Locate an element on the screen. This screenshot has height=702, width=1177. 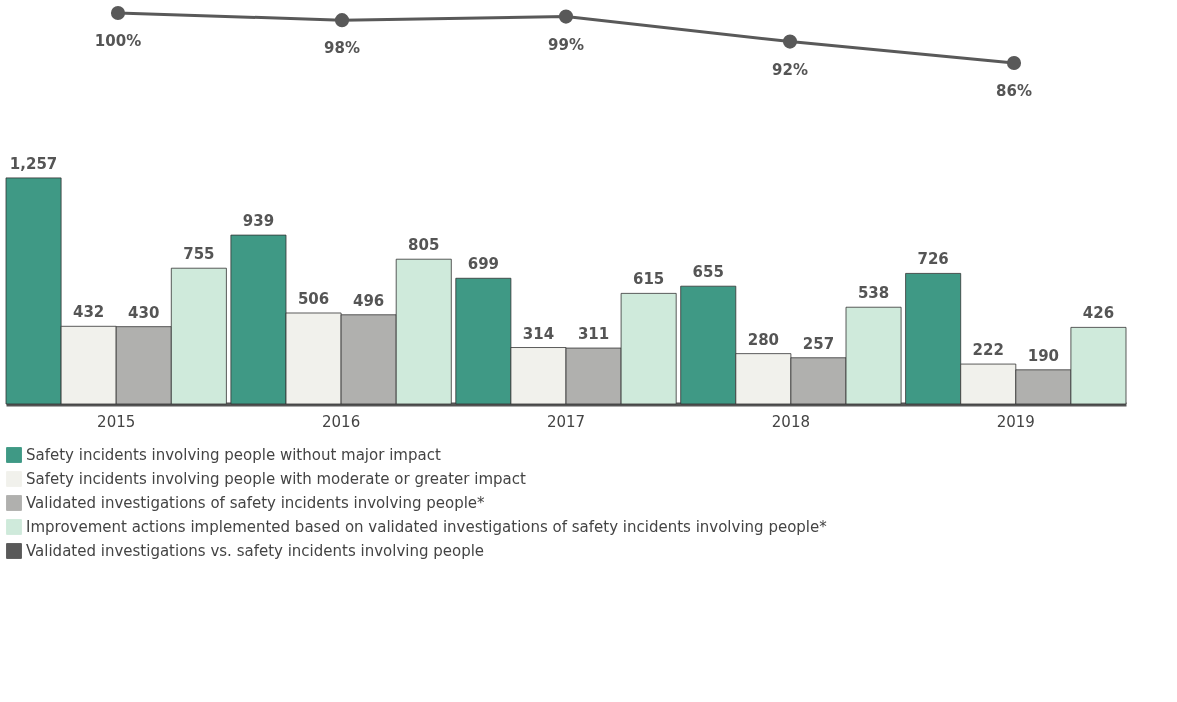
data-label: 314 is located at coordinates (538, 333).